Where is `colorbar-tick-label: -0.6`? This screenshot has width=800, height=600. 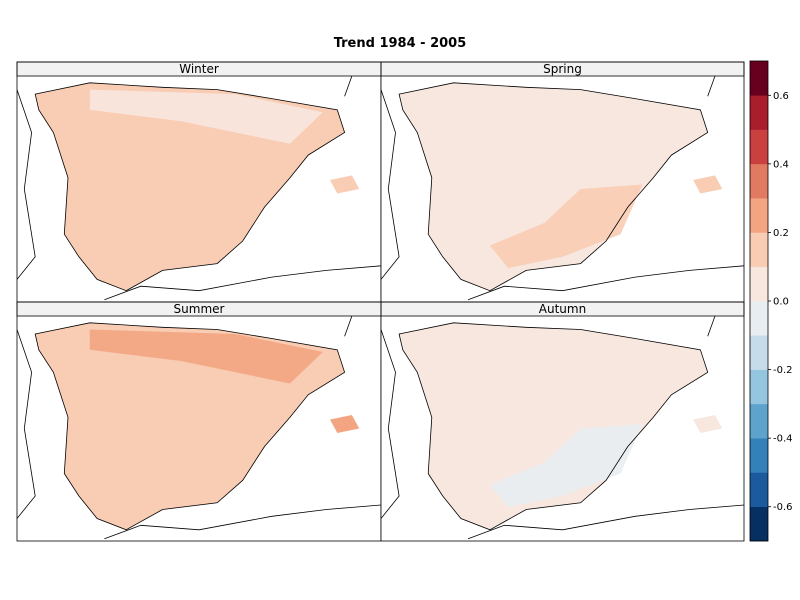 colorbar-tick-label: -0.6 is located at coordinates (783, 507).